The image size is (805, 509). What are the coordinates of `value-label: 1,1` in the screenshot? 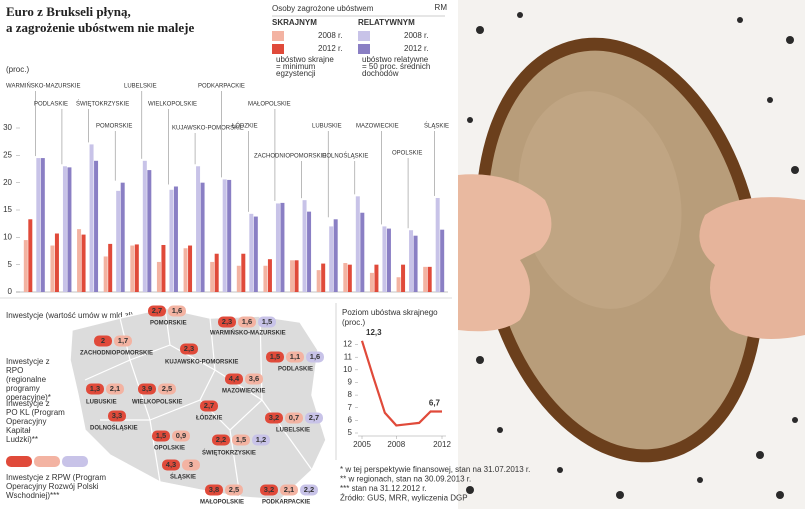 It's located at (295, 356).